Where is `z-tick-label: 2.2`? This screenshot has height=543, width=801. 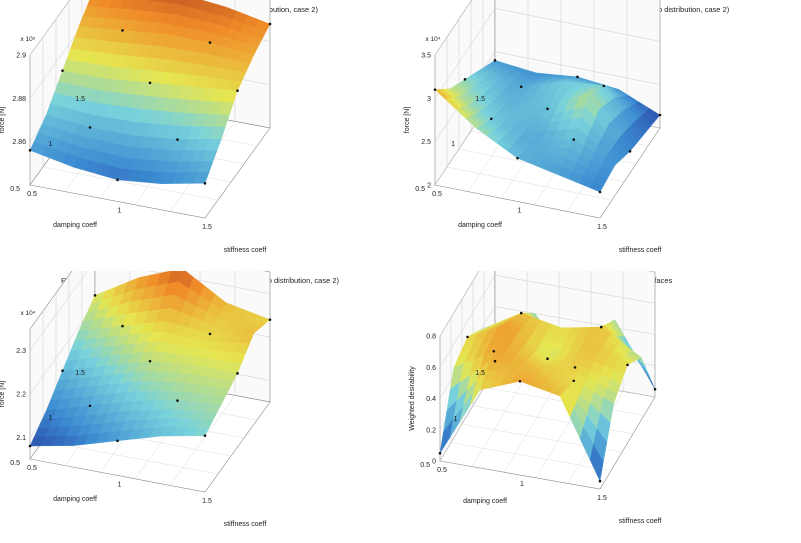
z-tick-label: 2.2 is located at coordinates (21, 395).